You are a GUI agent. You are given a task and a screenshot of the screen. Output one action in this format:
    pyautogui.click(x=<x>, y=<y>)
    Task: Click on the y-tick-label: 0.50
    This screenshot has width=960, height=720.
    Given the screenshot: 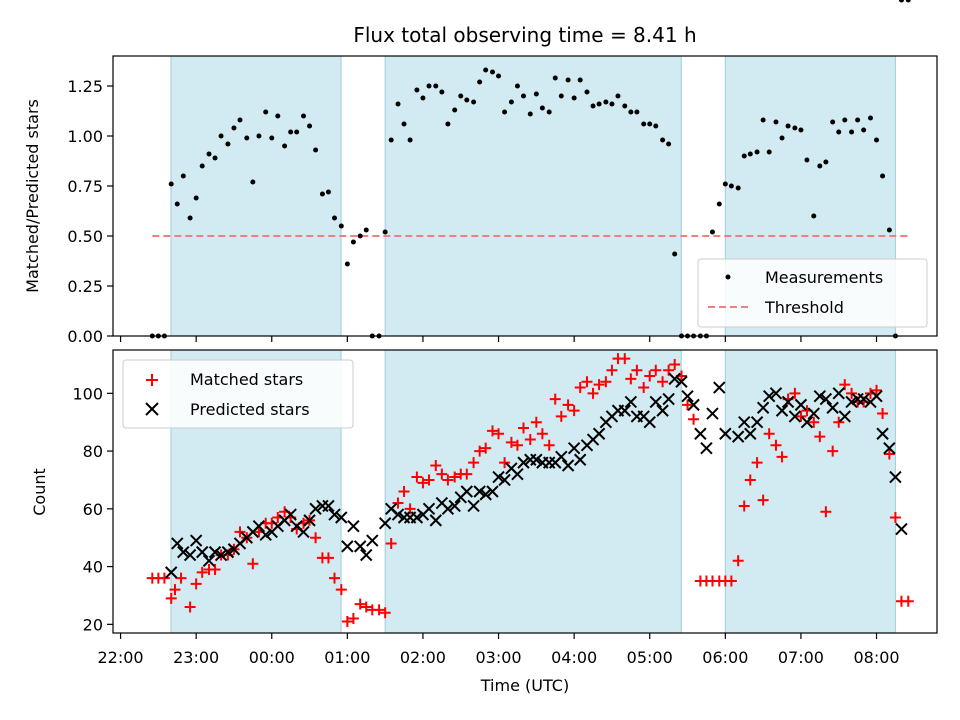 What is the action you would take?
    pyautogui.click(x=85, y=236)
    